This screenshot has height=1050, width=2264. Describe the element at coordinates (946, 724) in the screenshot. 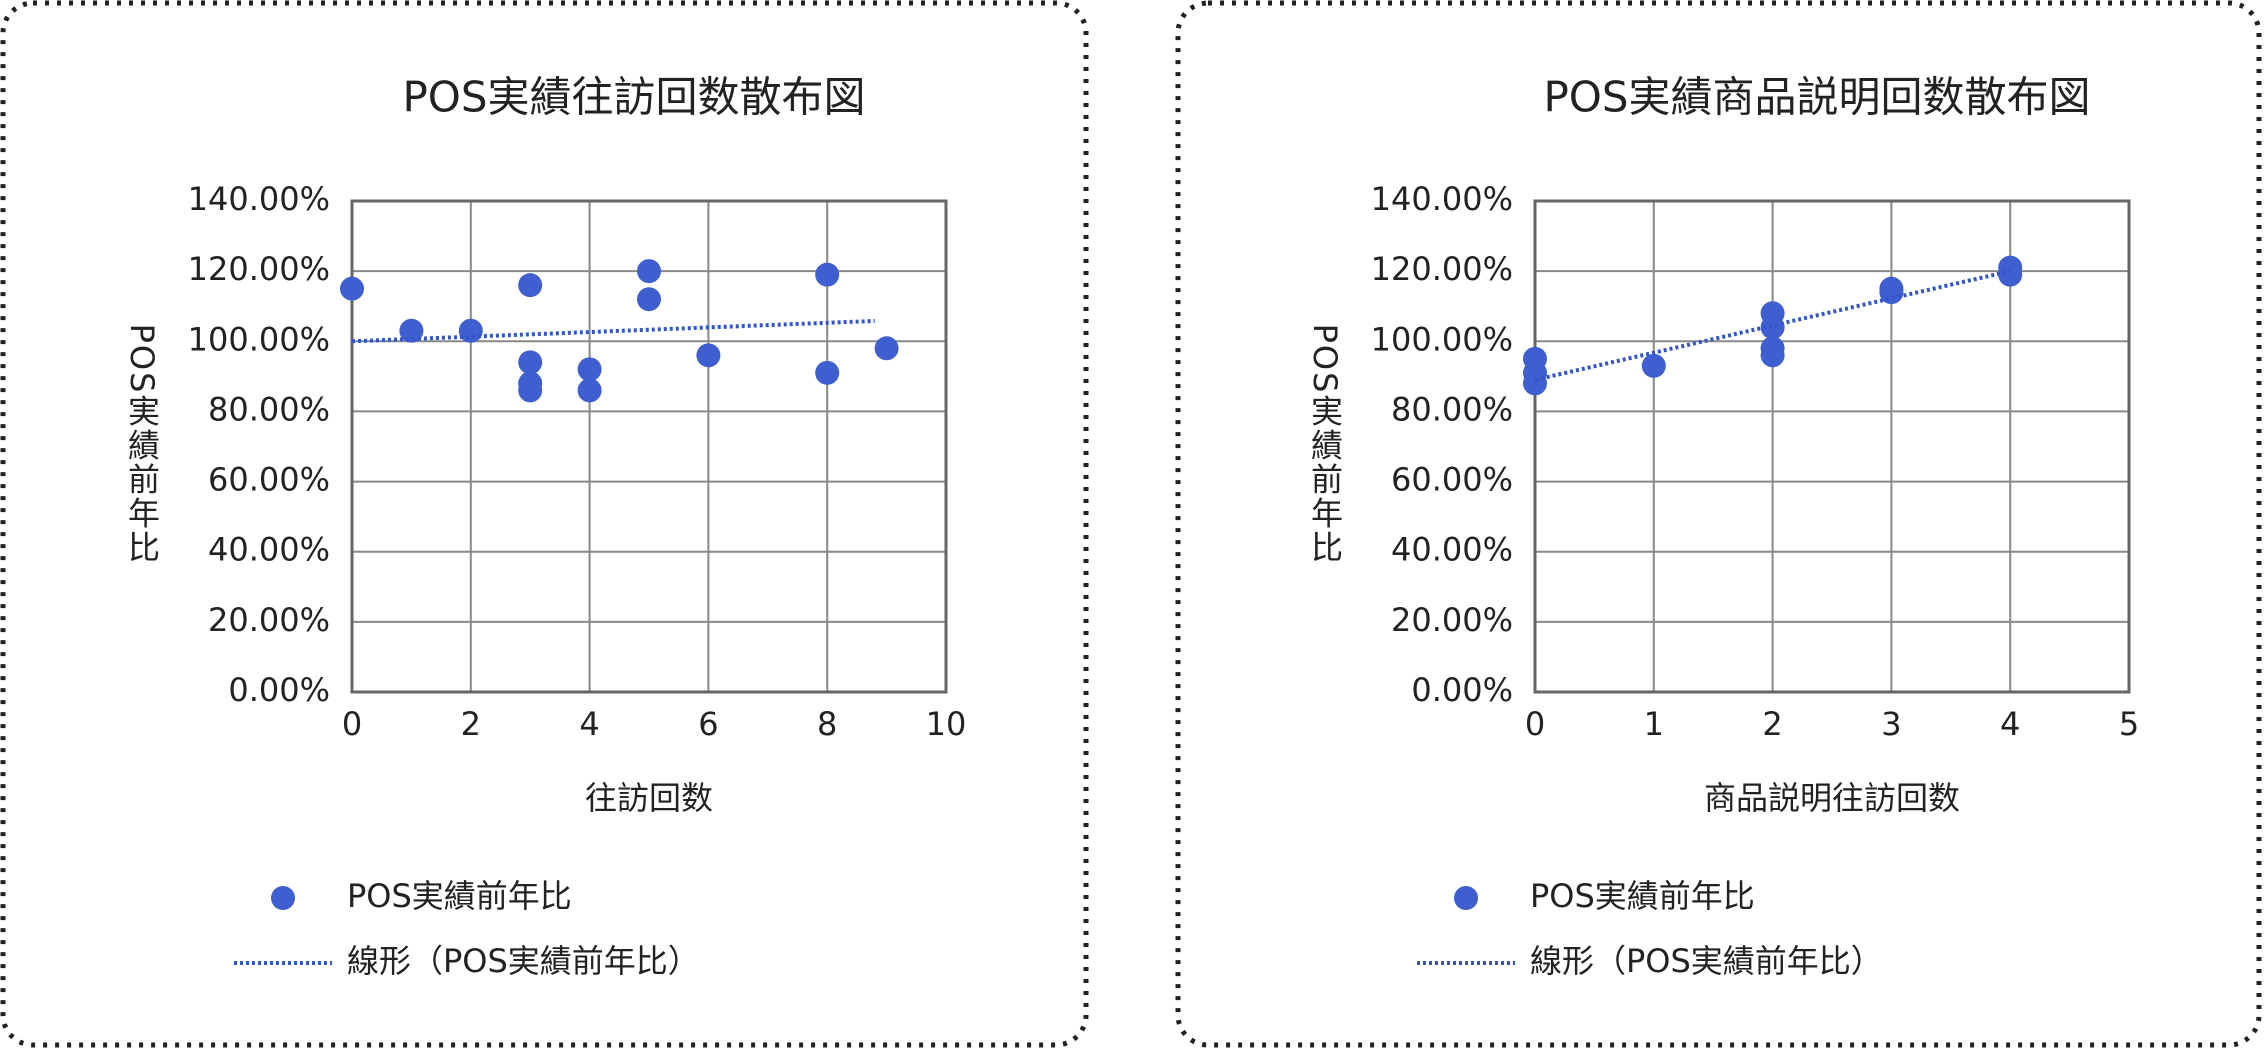

I see `x-tick-label: 10` at that location.